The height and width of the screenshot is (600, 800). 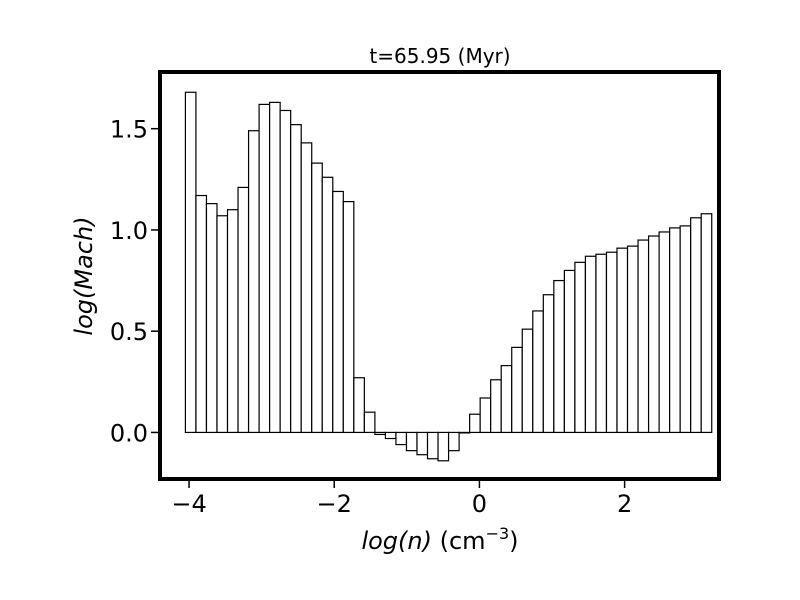 I want to click on y-axis-ticks: 0.0 0.5 1.0 1.5, so click(x=134, y=281).